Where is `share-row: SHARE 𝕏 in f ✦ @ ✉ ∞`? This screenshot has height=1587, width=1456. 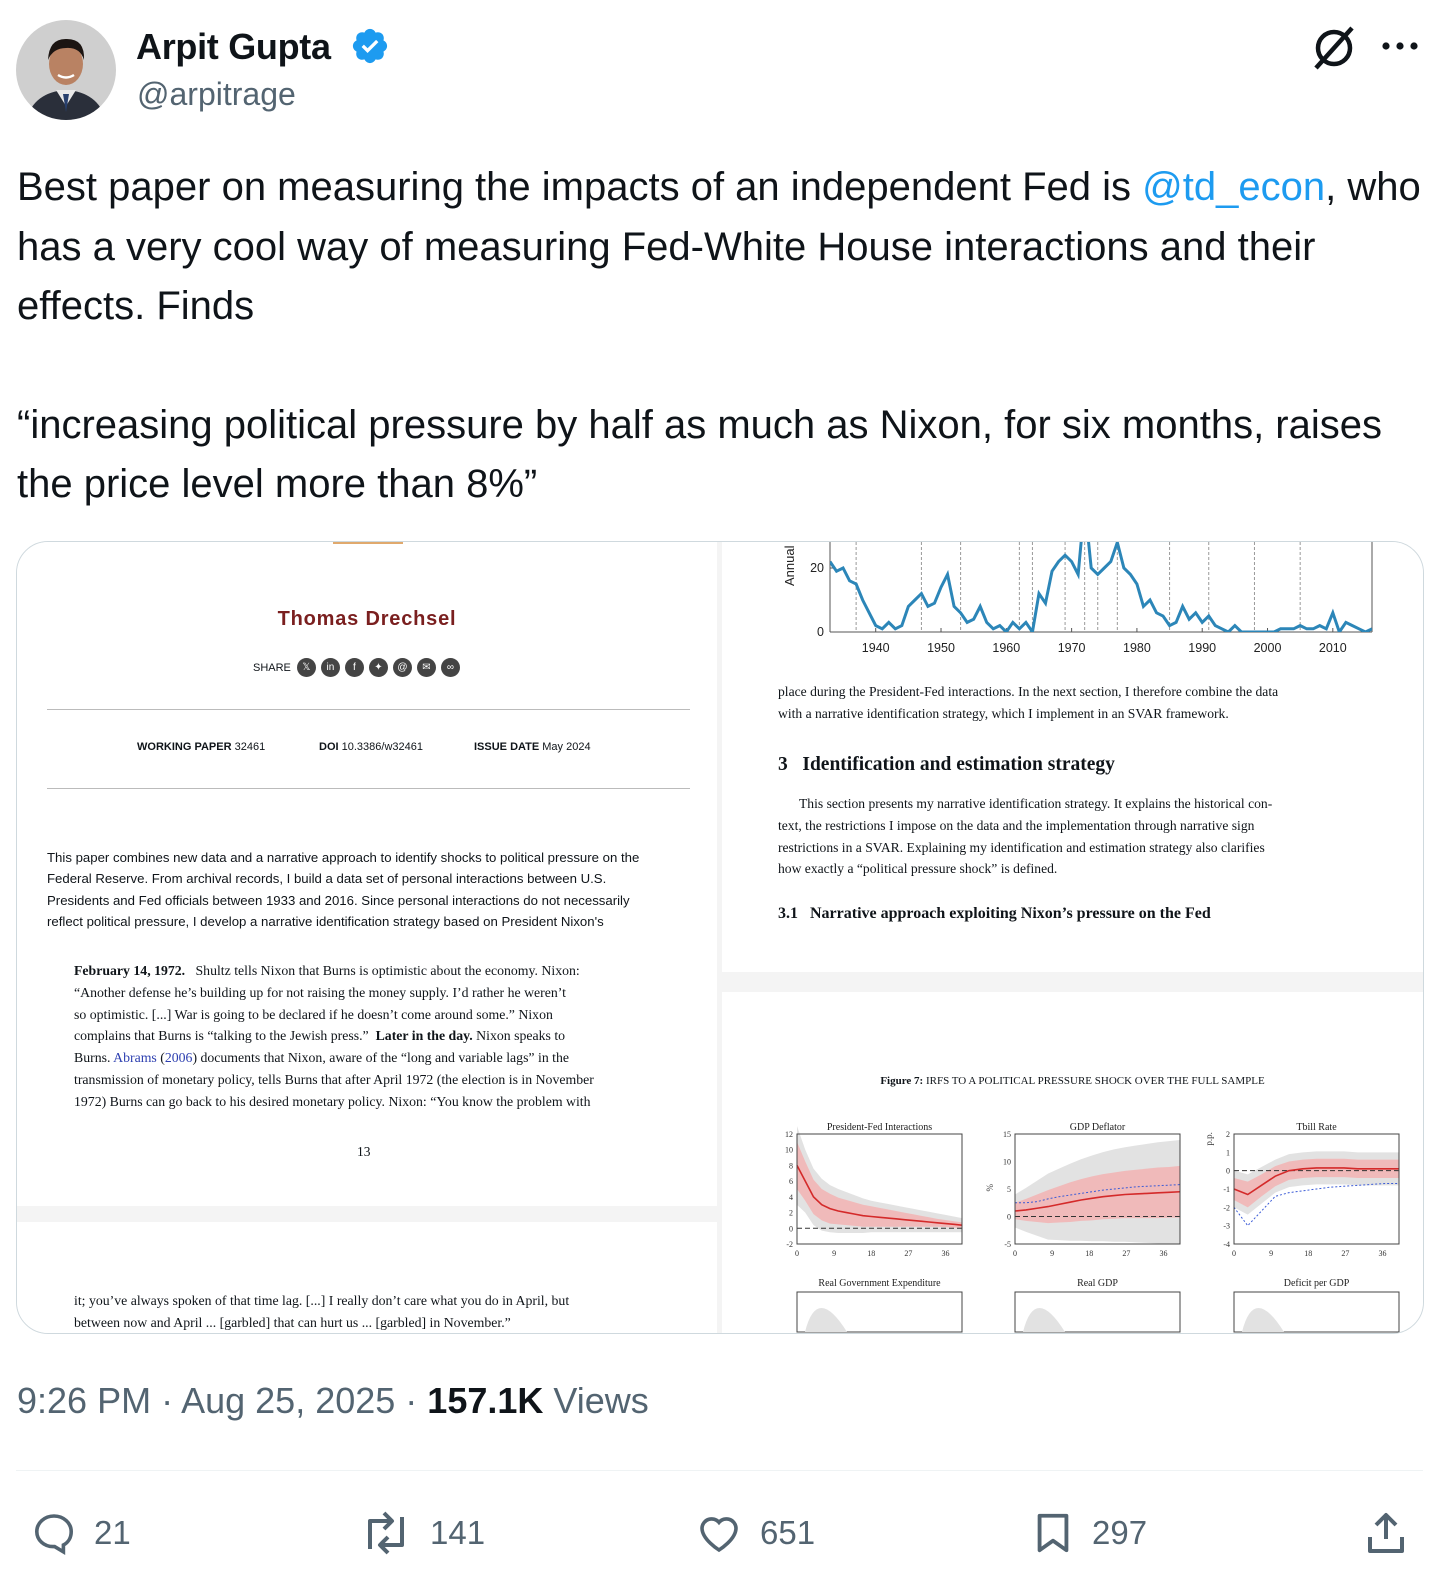 share-row: SHARE 𝕏 in f ✦ @ ✉ ∞ is located at coordinates (359, 667).